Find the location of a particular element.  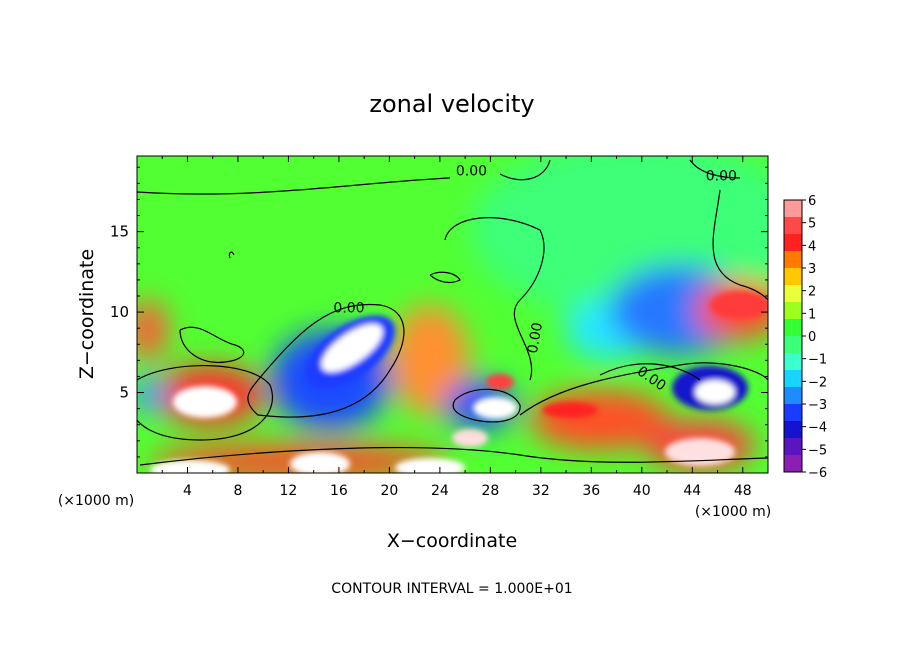

colorbar-label: −2 is located at coordinates (817, 382).